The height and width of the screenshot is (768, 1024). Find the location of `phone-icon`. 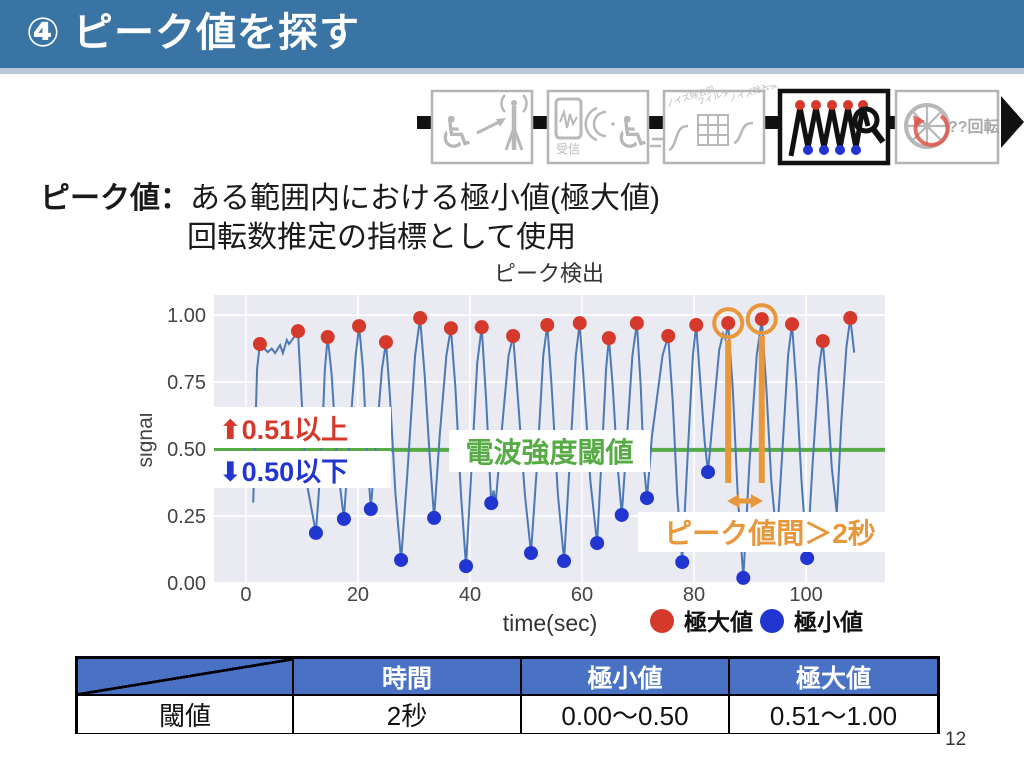

phone-icon is located at coordinates (568, 118).